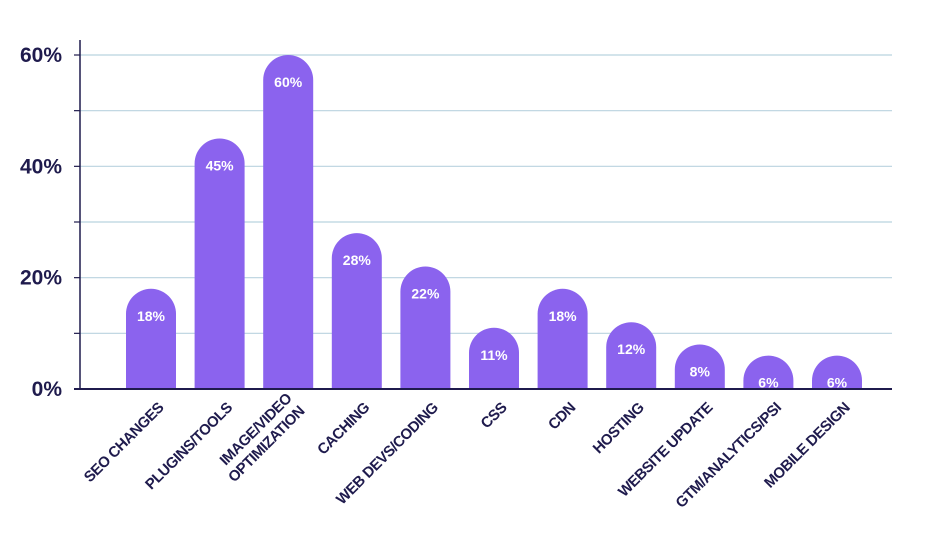 Image resolution: width=929 pixels, height=545 pixels. I want to click on data-label: 45%, so click(220, 166).